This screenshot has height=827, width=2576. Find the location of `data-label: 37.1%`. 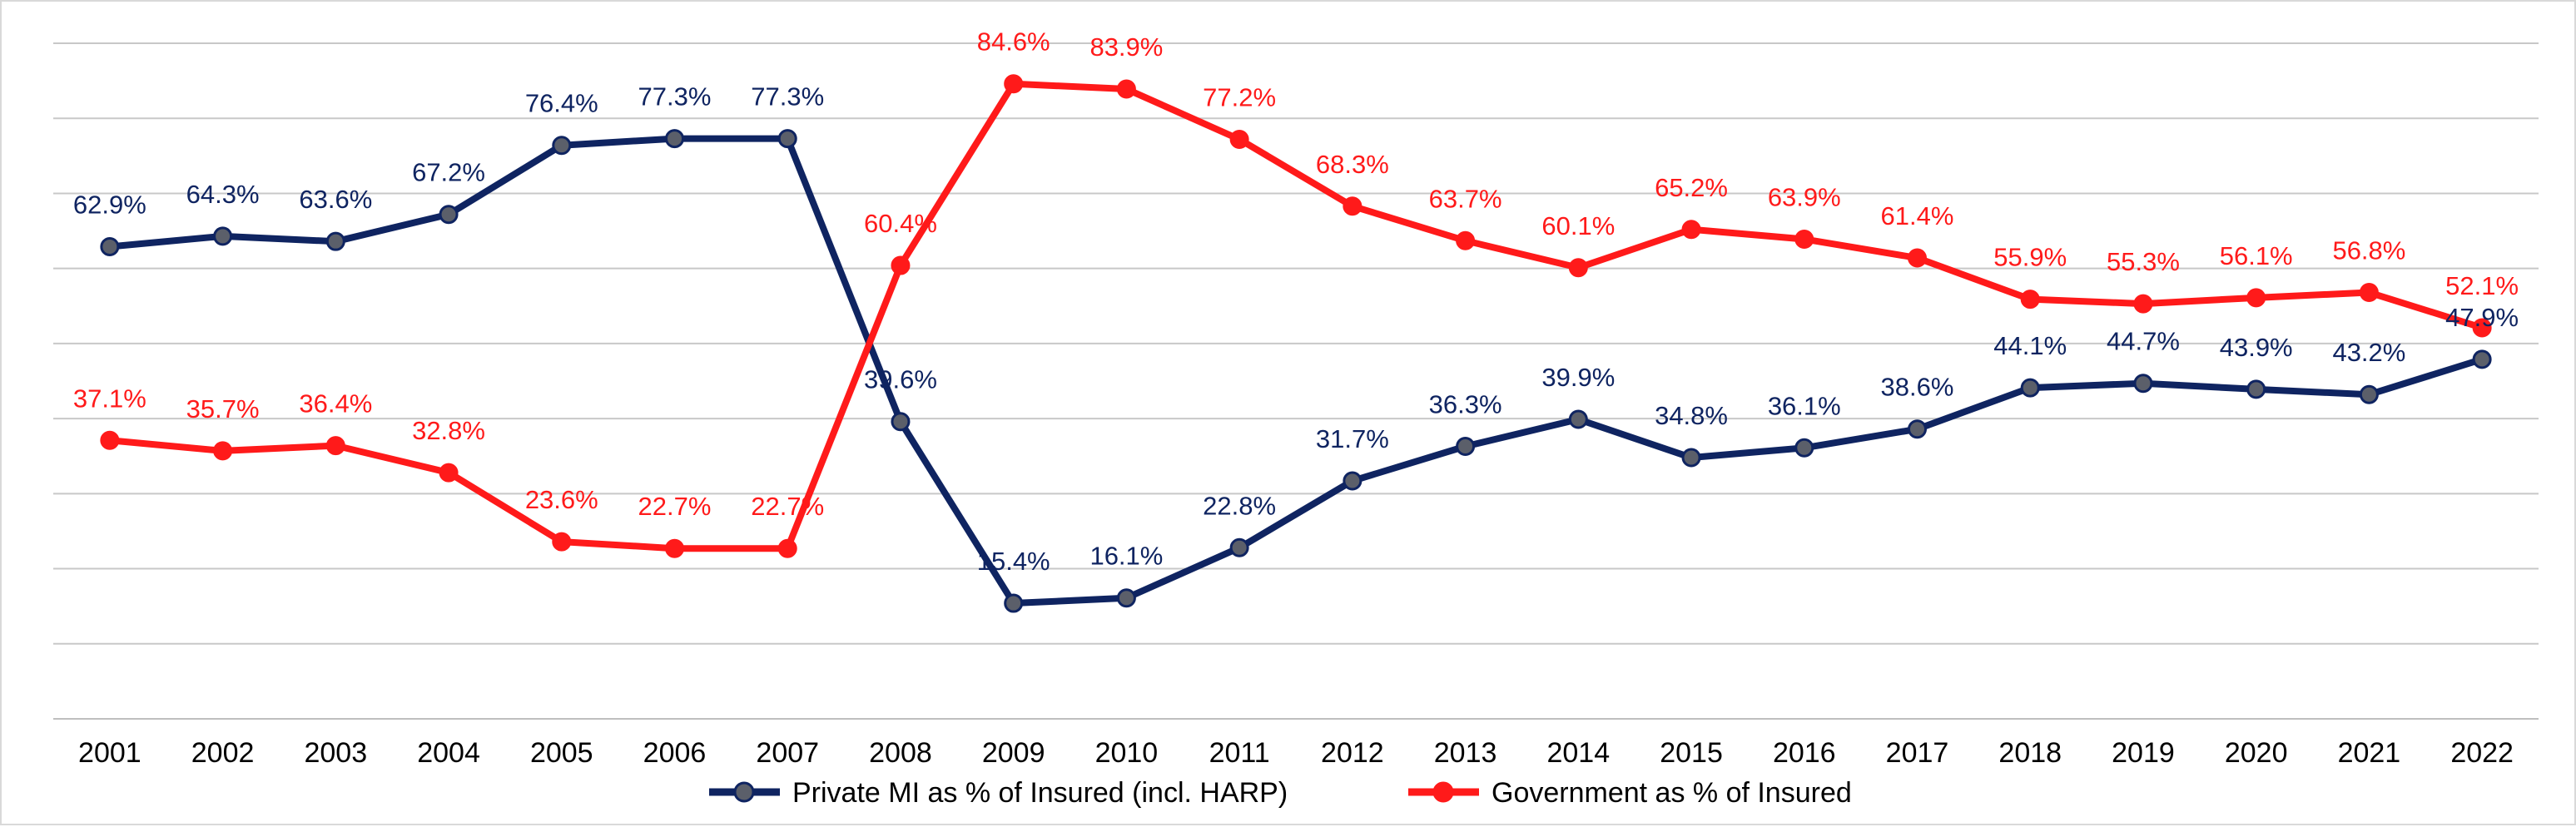

data-label: 37.1% is located at coordinates (109, 398).